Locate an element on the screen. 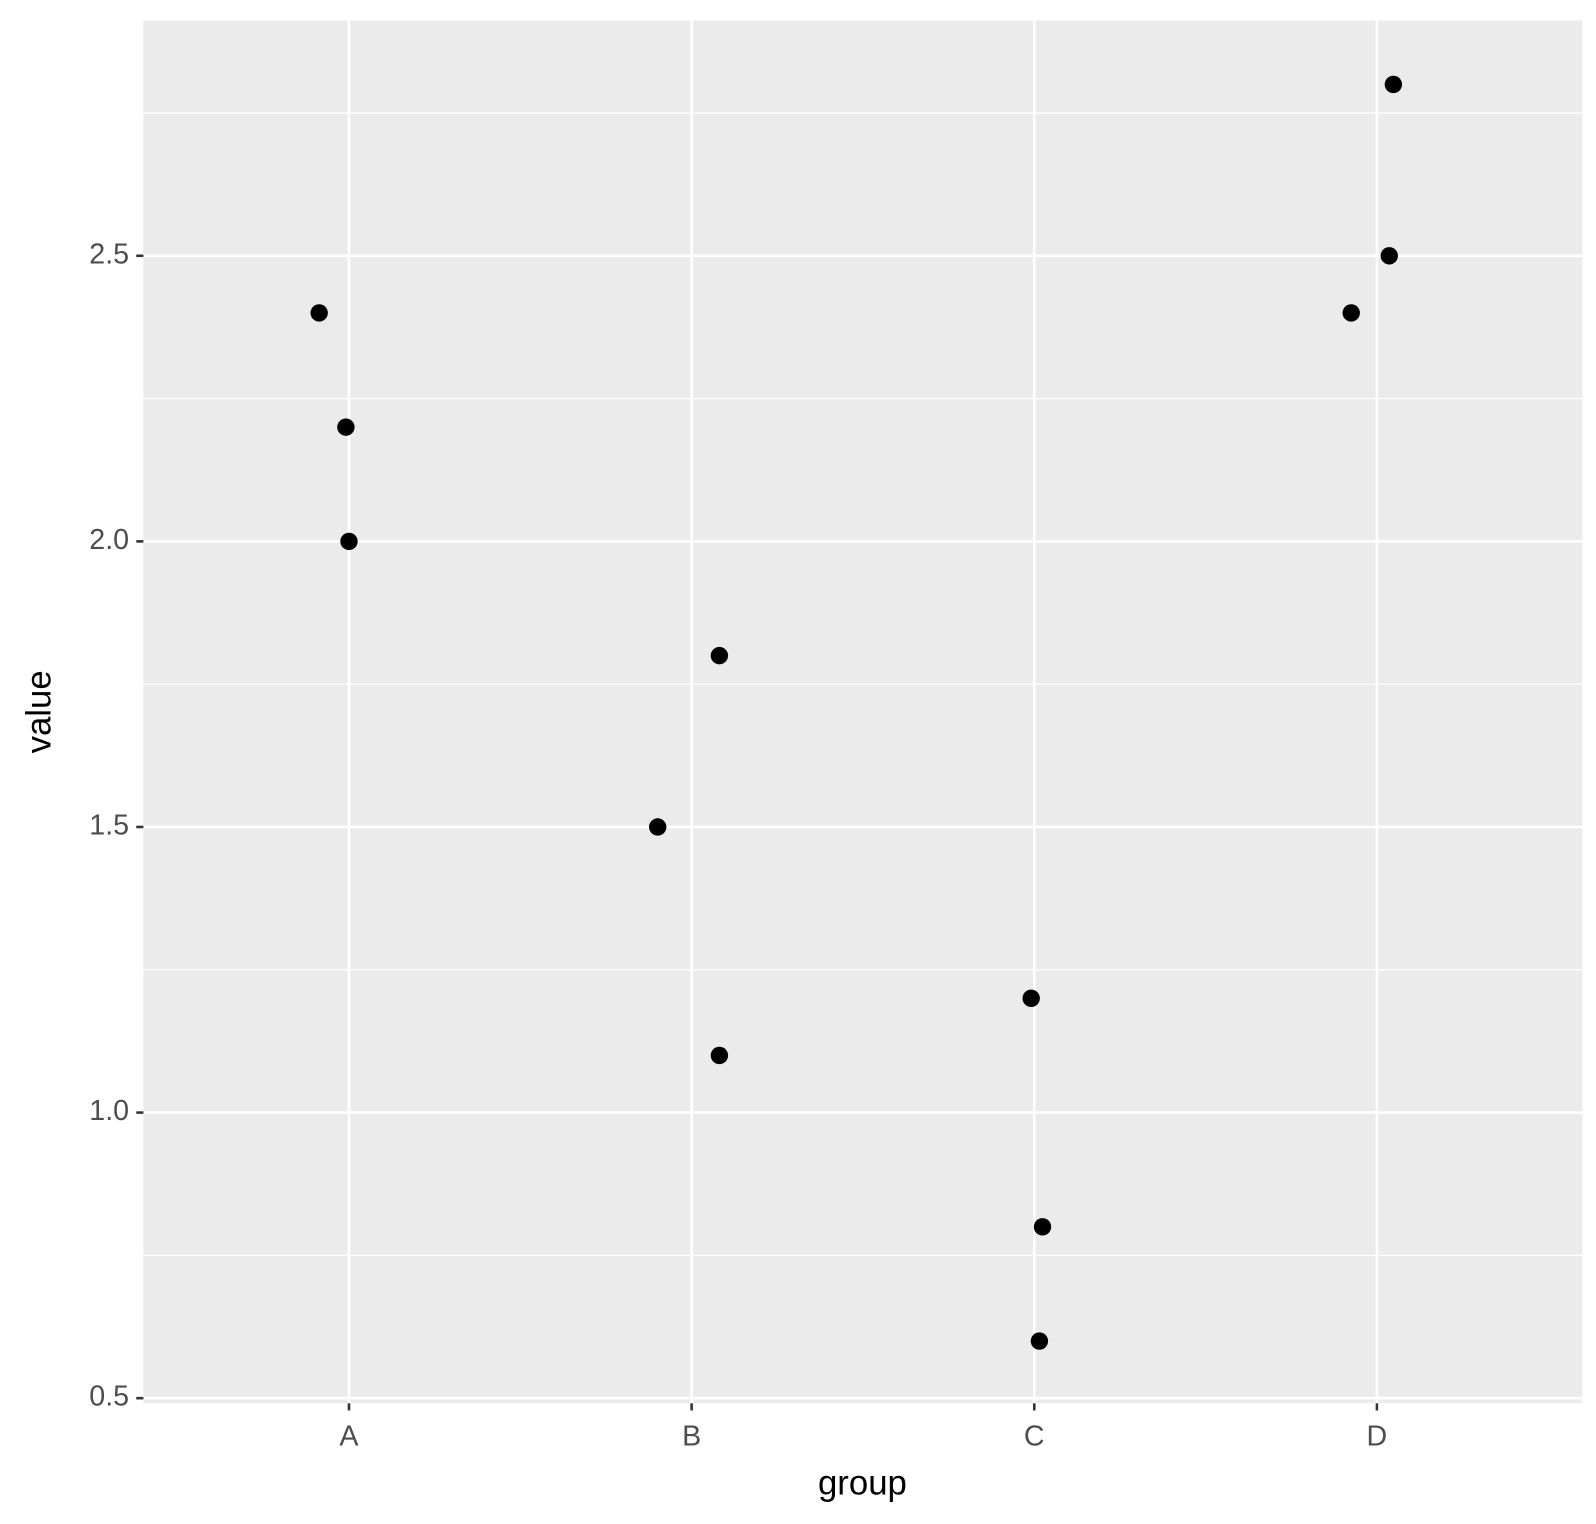 This screenshot has width=1596, height=1524. x-tick-label: D is located at coordinates (1377, 1437).